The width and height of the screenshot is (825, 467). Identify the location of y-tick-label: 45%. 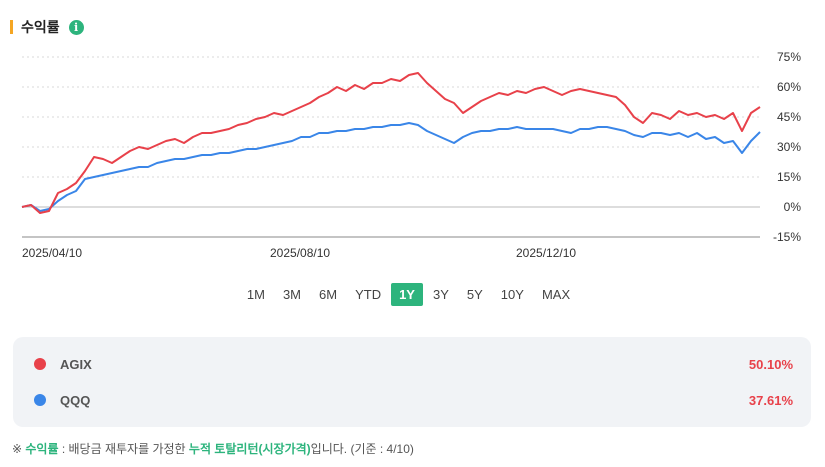
(789, 117).